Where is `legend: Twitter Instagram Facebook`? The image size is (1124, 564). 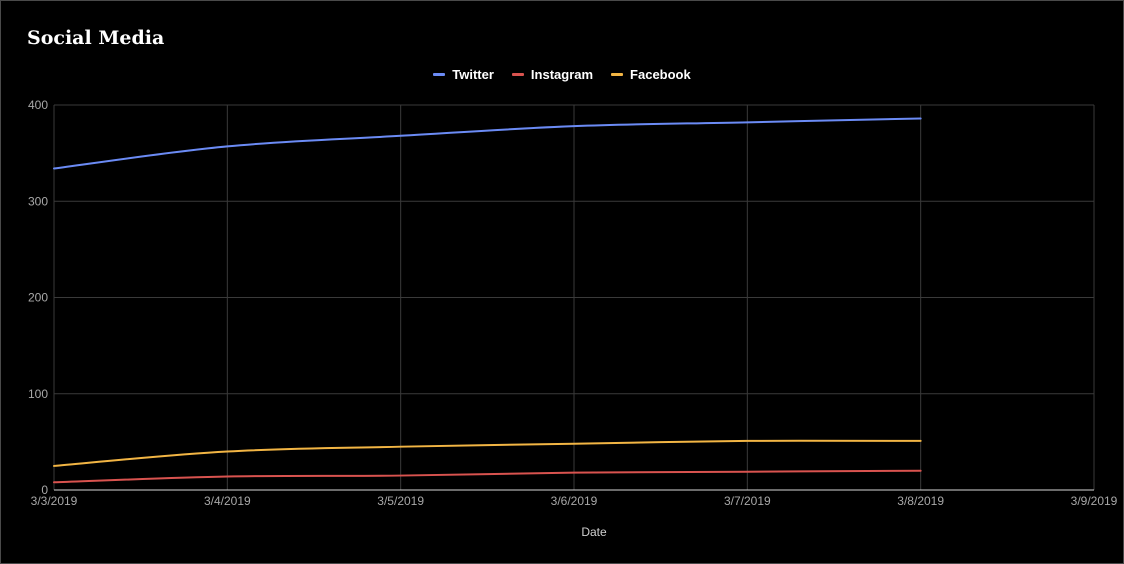
legend: Twitter Instagram Facebook is located at coordinates (562, 74).